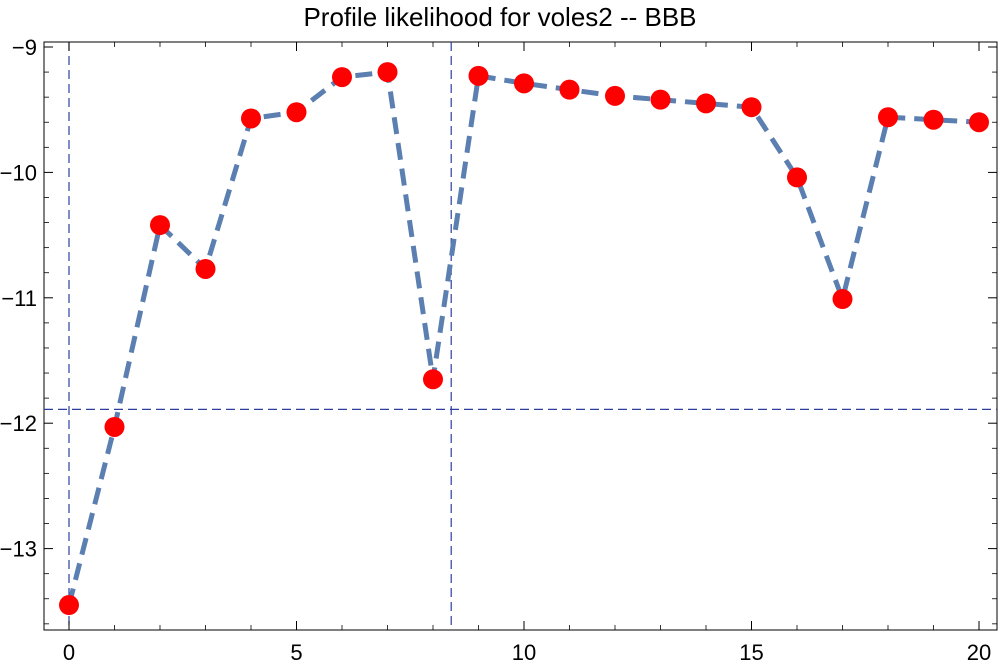  What do you see at coordinates (296, 652) in the screenshot?
I see `x-tick-label: 5` at bounding box center [296, 652].